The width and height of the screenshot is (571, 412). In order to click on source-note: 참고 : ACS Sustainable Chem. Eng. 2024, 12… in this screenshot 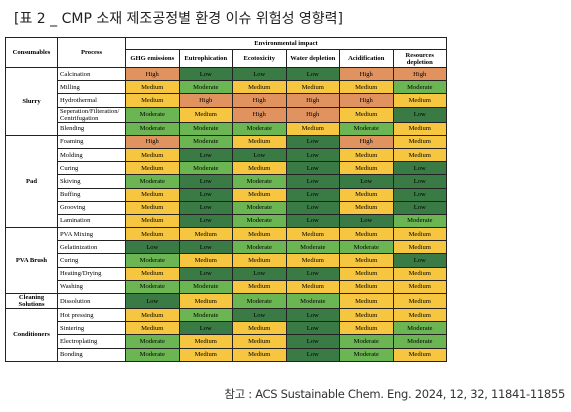, I will do `click(394, 394)`.